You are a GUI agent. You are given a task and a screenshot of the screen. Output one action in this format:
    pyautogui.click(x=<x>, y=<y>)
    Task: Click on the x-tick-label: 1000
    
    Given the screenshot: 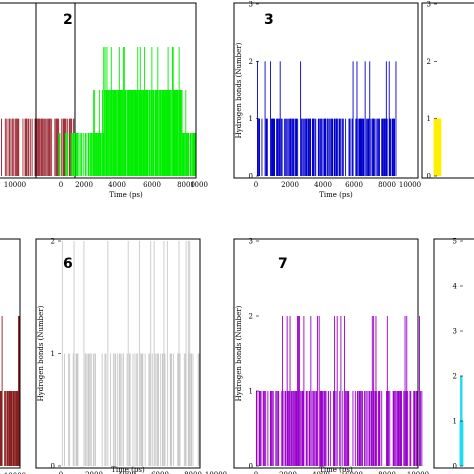 What is the action you would take?
    pyautogui.click(x=199, y=185)
    